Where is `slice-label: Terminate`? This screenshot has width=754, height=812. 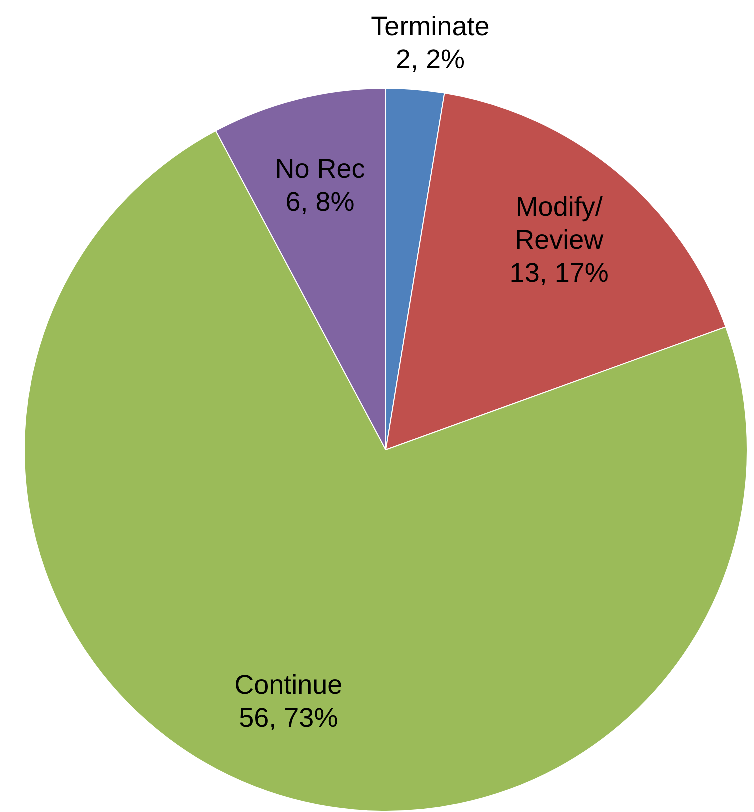 slice-label: Terminate is located at coordinates (430, 27).